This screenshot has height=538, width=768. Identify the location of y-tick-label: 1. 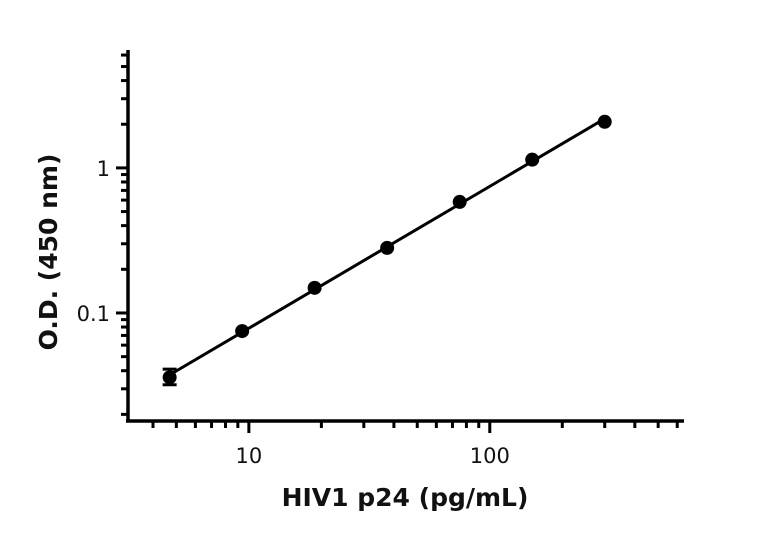
(103, 169).